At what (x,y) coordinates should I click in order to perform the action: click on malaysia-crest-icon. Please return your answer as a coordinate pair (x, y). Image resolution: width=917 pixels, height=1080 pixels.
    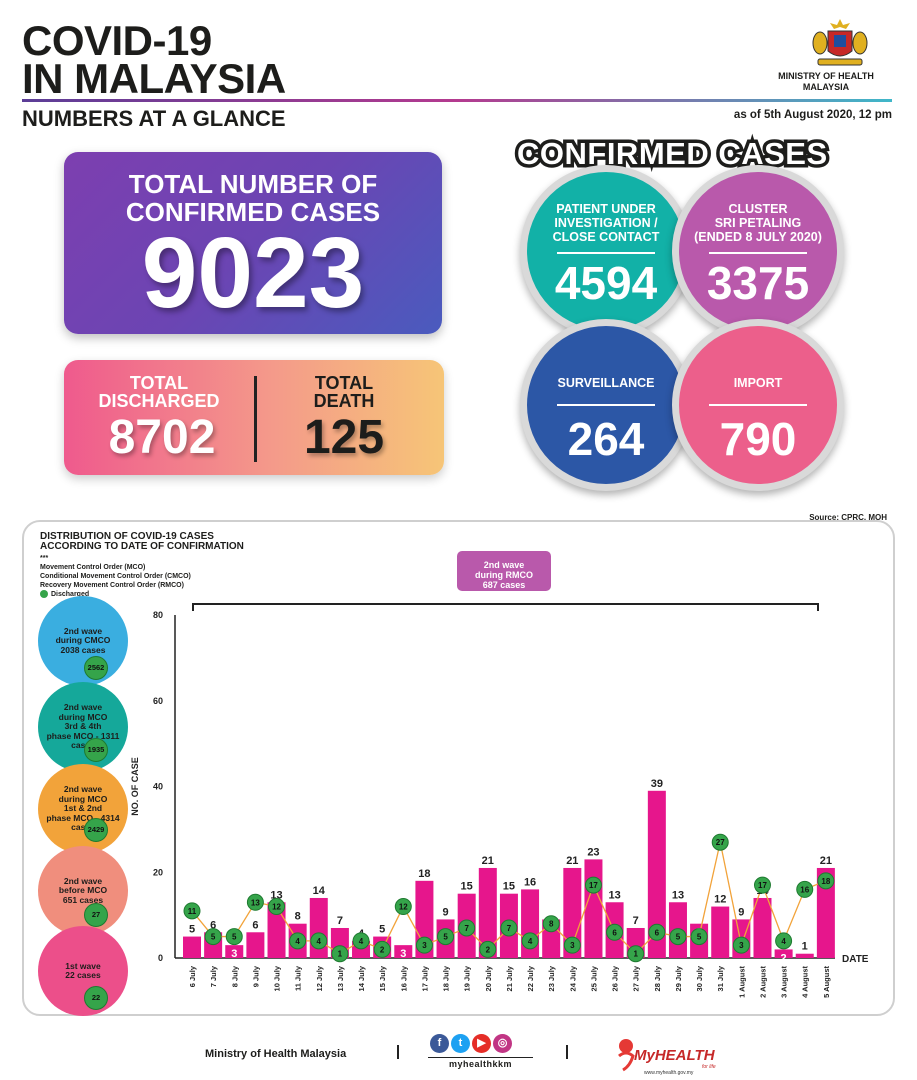
    Looking at the image, I should click on (840, 42).